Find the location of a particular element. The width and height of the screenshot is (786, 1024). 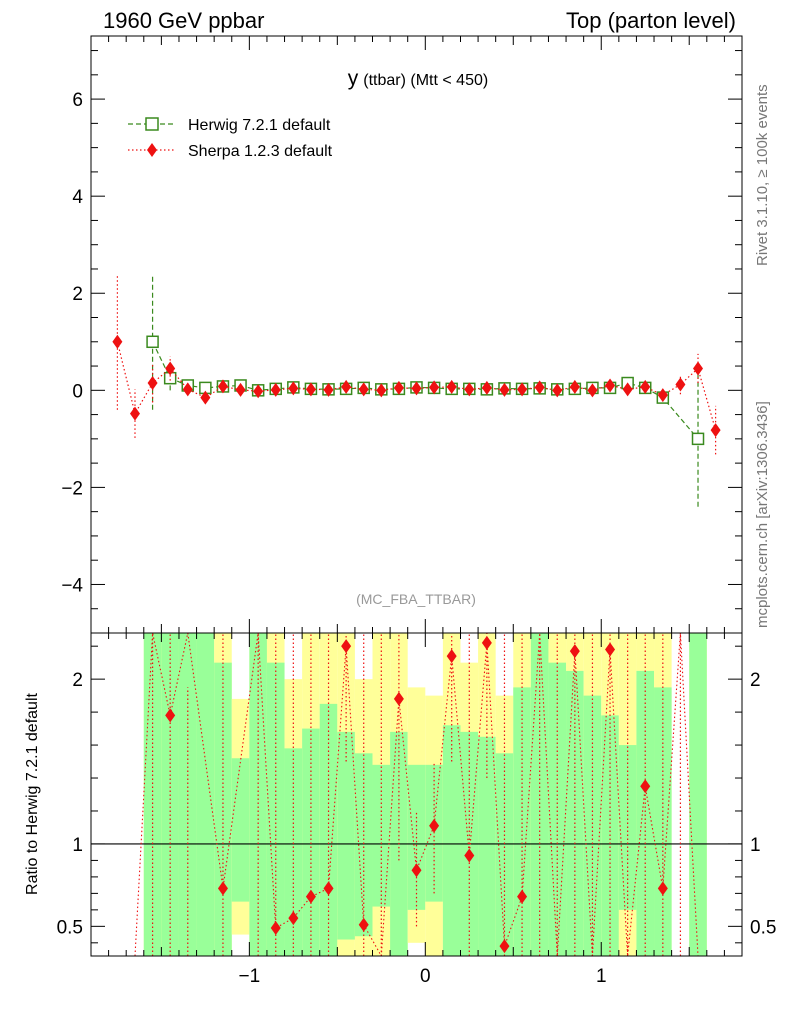

analysis-watermark: (MC_FBA_TTBAR) is located at coordinates (416, 599).